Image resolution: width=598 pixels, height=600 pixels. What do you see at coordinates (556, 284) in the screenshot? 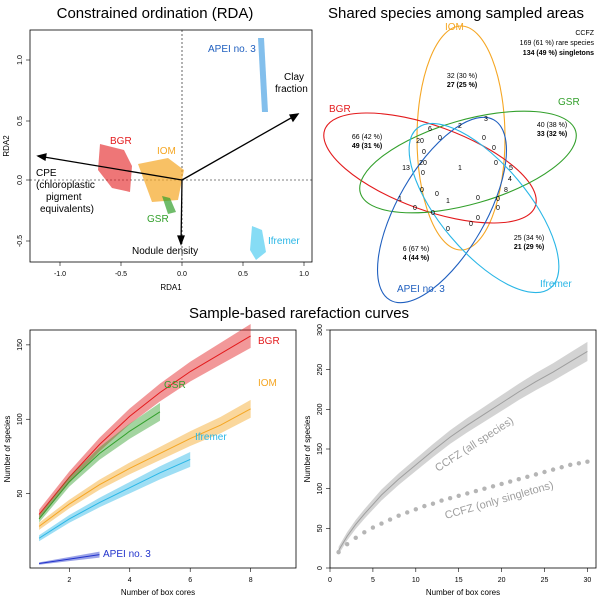
I see `venn-label-ifremer: Ifremer` at bounding box center [556, 284].